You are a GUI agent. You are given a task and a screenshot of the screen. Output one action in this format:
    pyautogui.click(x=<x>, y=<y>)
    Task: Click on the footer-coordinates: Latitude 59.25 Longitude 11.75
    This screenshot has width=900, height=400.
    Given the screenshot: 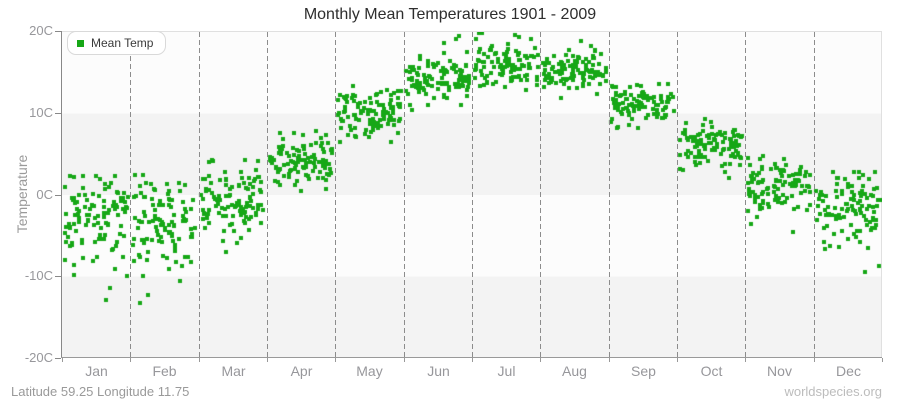 What is the action you would take?
    pyautogui.click(x=100, y=391)
    